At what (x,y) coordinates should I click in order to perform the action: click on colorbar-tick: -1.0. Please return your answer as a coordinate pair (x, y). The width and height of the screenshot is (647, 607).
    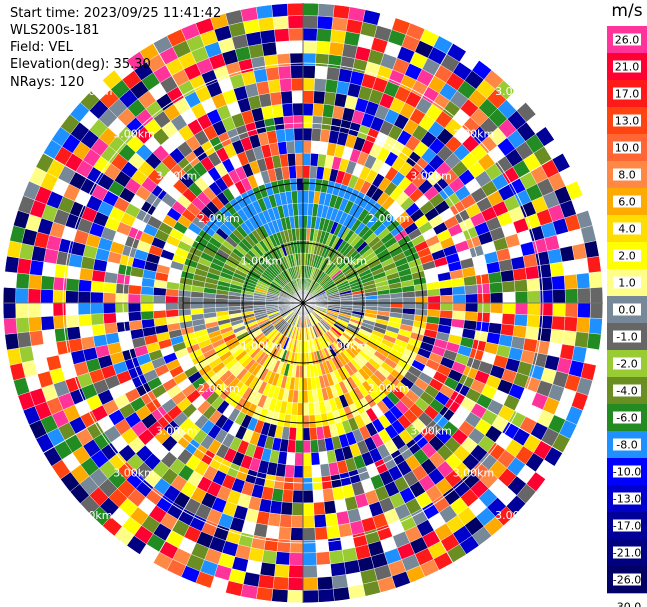
    Looking at the image, I should click on (626, 337).